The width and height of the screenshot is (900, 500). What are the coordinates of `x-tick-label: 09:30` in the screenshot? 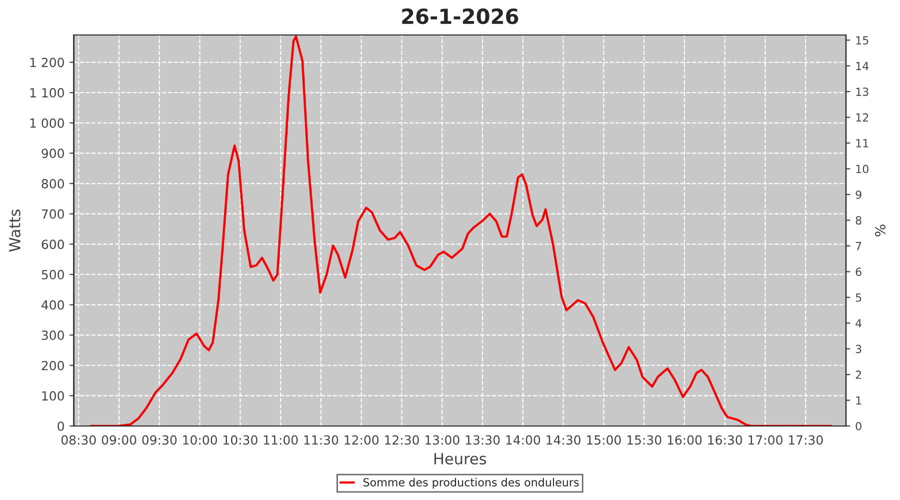 It's located at (159, 440).